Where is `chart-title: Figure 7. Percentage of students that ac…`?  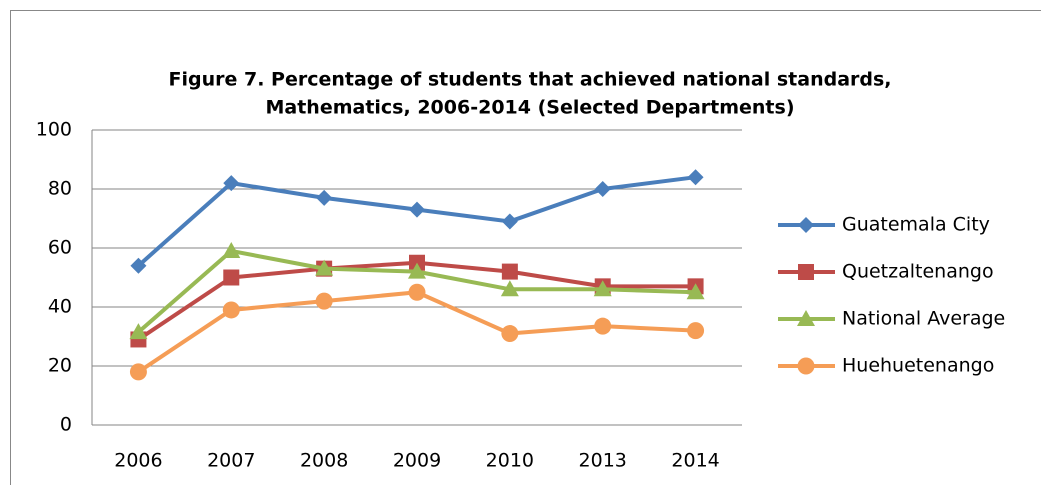 chart-title: Figure 7. Percentage of students that ac… is located at coordinates (529, 80).